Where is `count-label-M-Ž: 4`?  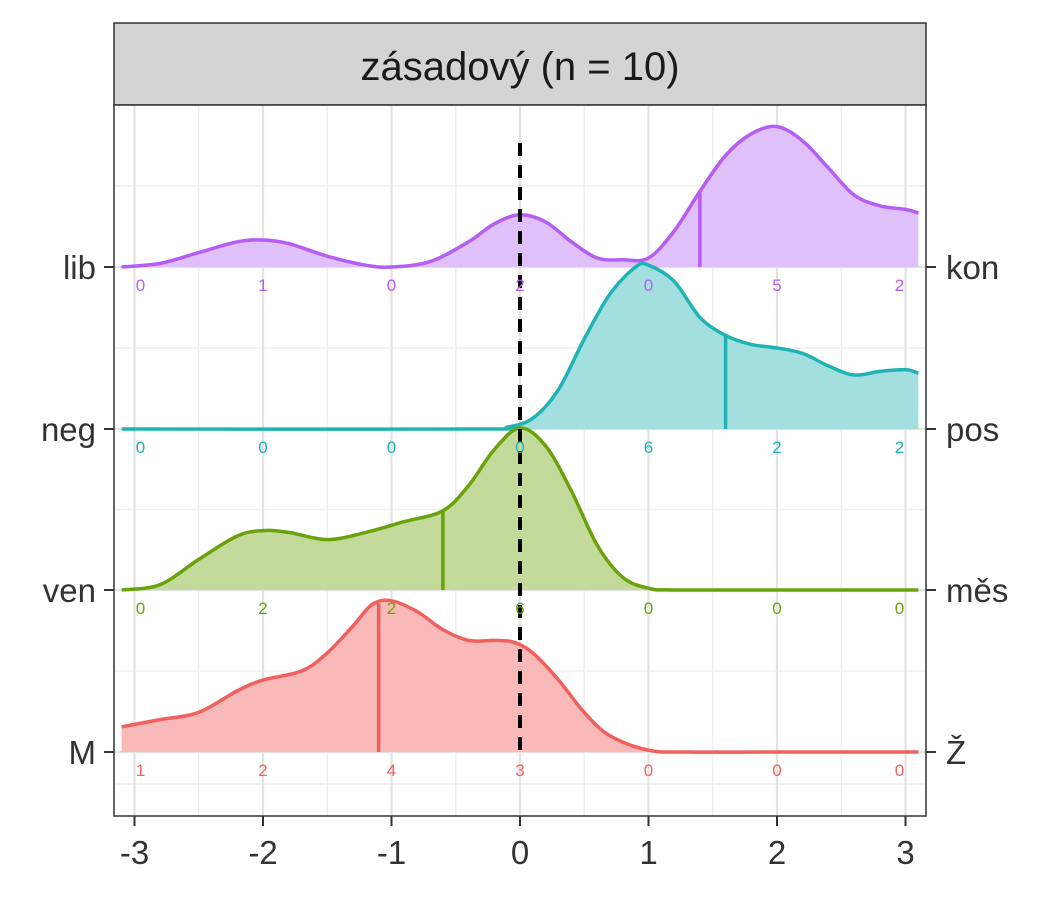
count-label-M-Ž: 4 is located at coordinates (391, 770).